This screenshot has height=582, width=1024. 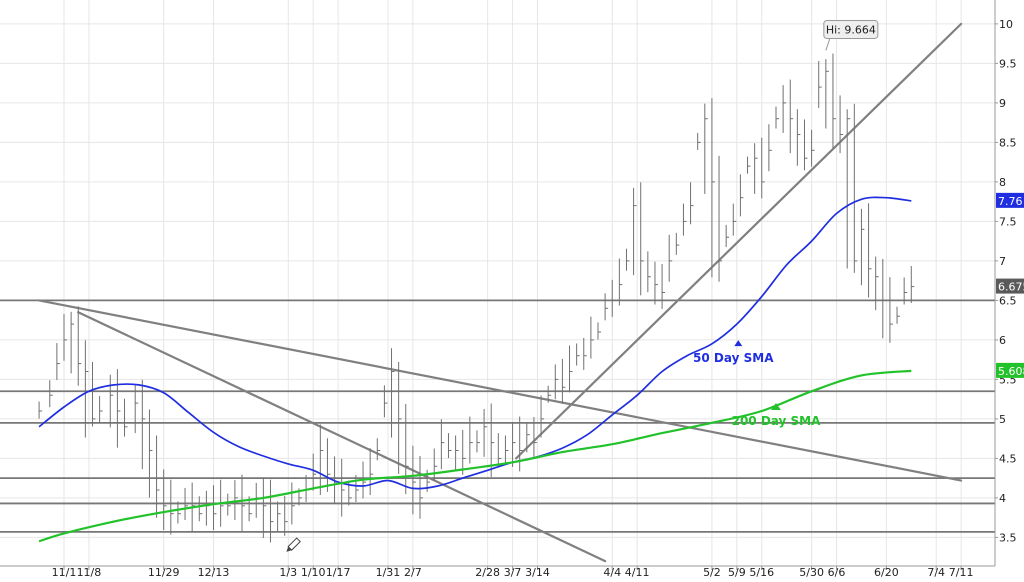 I want to click on last-price-tag-bg, so click(x=1010, y=286).